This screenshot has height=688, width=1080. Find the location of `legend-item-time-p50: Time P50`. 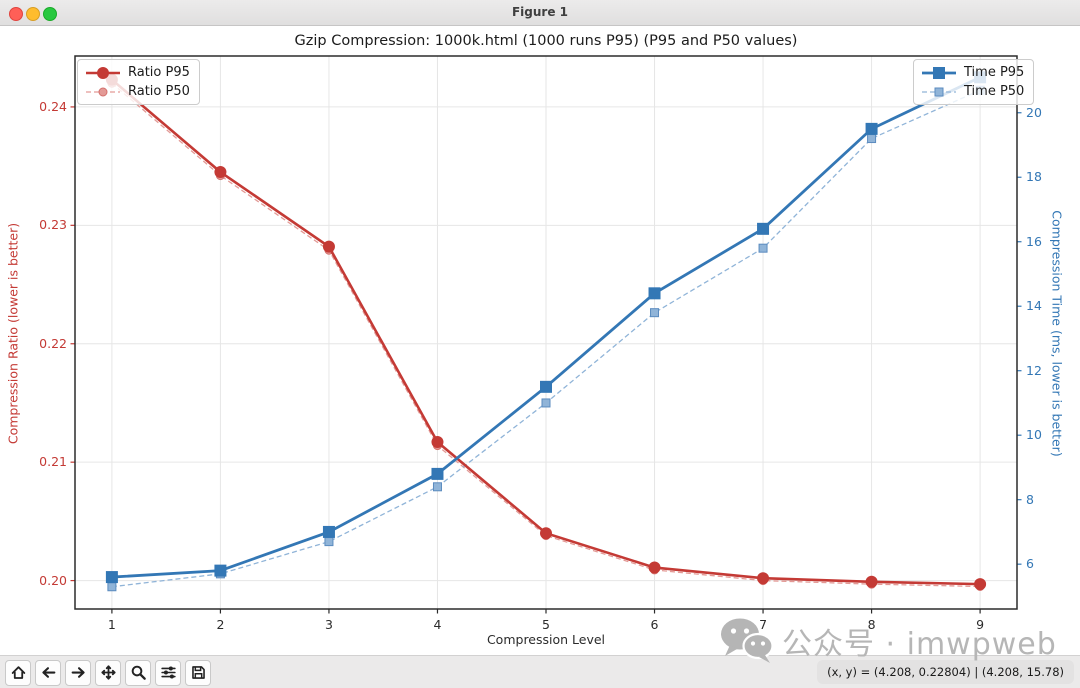

legend-item-time-p50: Time P50 is located at coordinates (972, 91).